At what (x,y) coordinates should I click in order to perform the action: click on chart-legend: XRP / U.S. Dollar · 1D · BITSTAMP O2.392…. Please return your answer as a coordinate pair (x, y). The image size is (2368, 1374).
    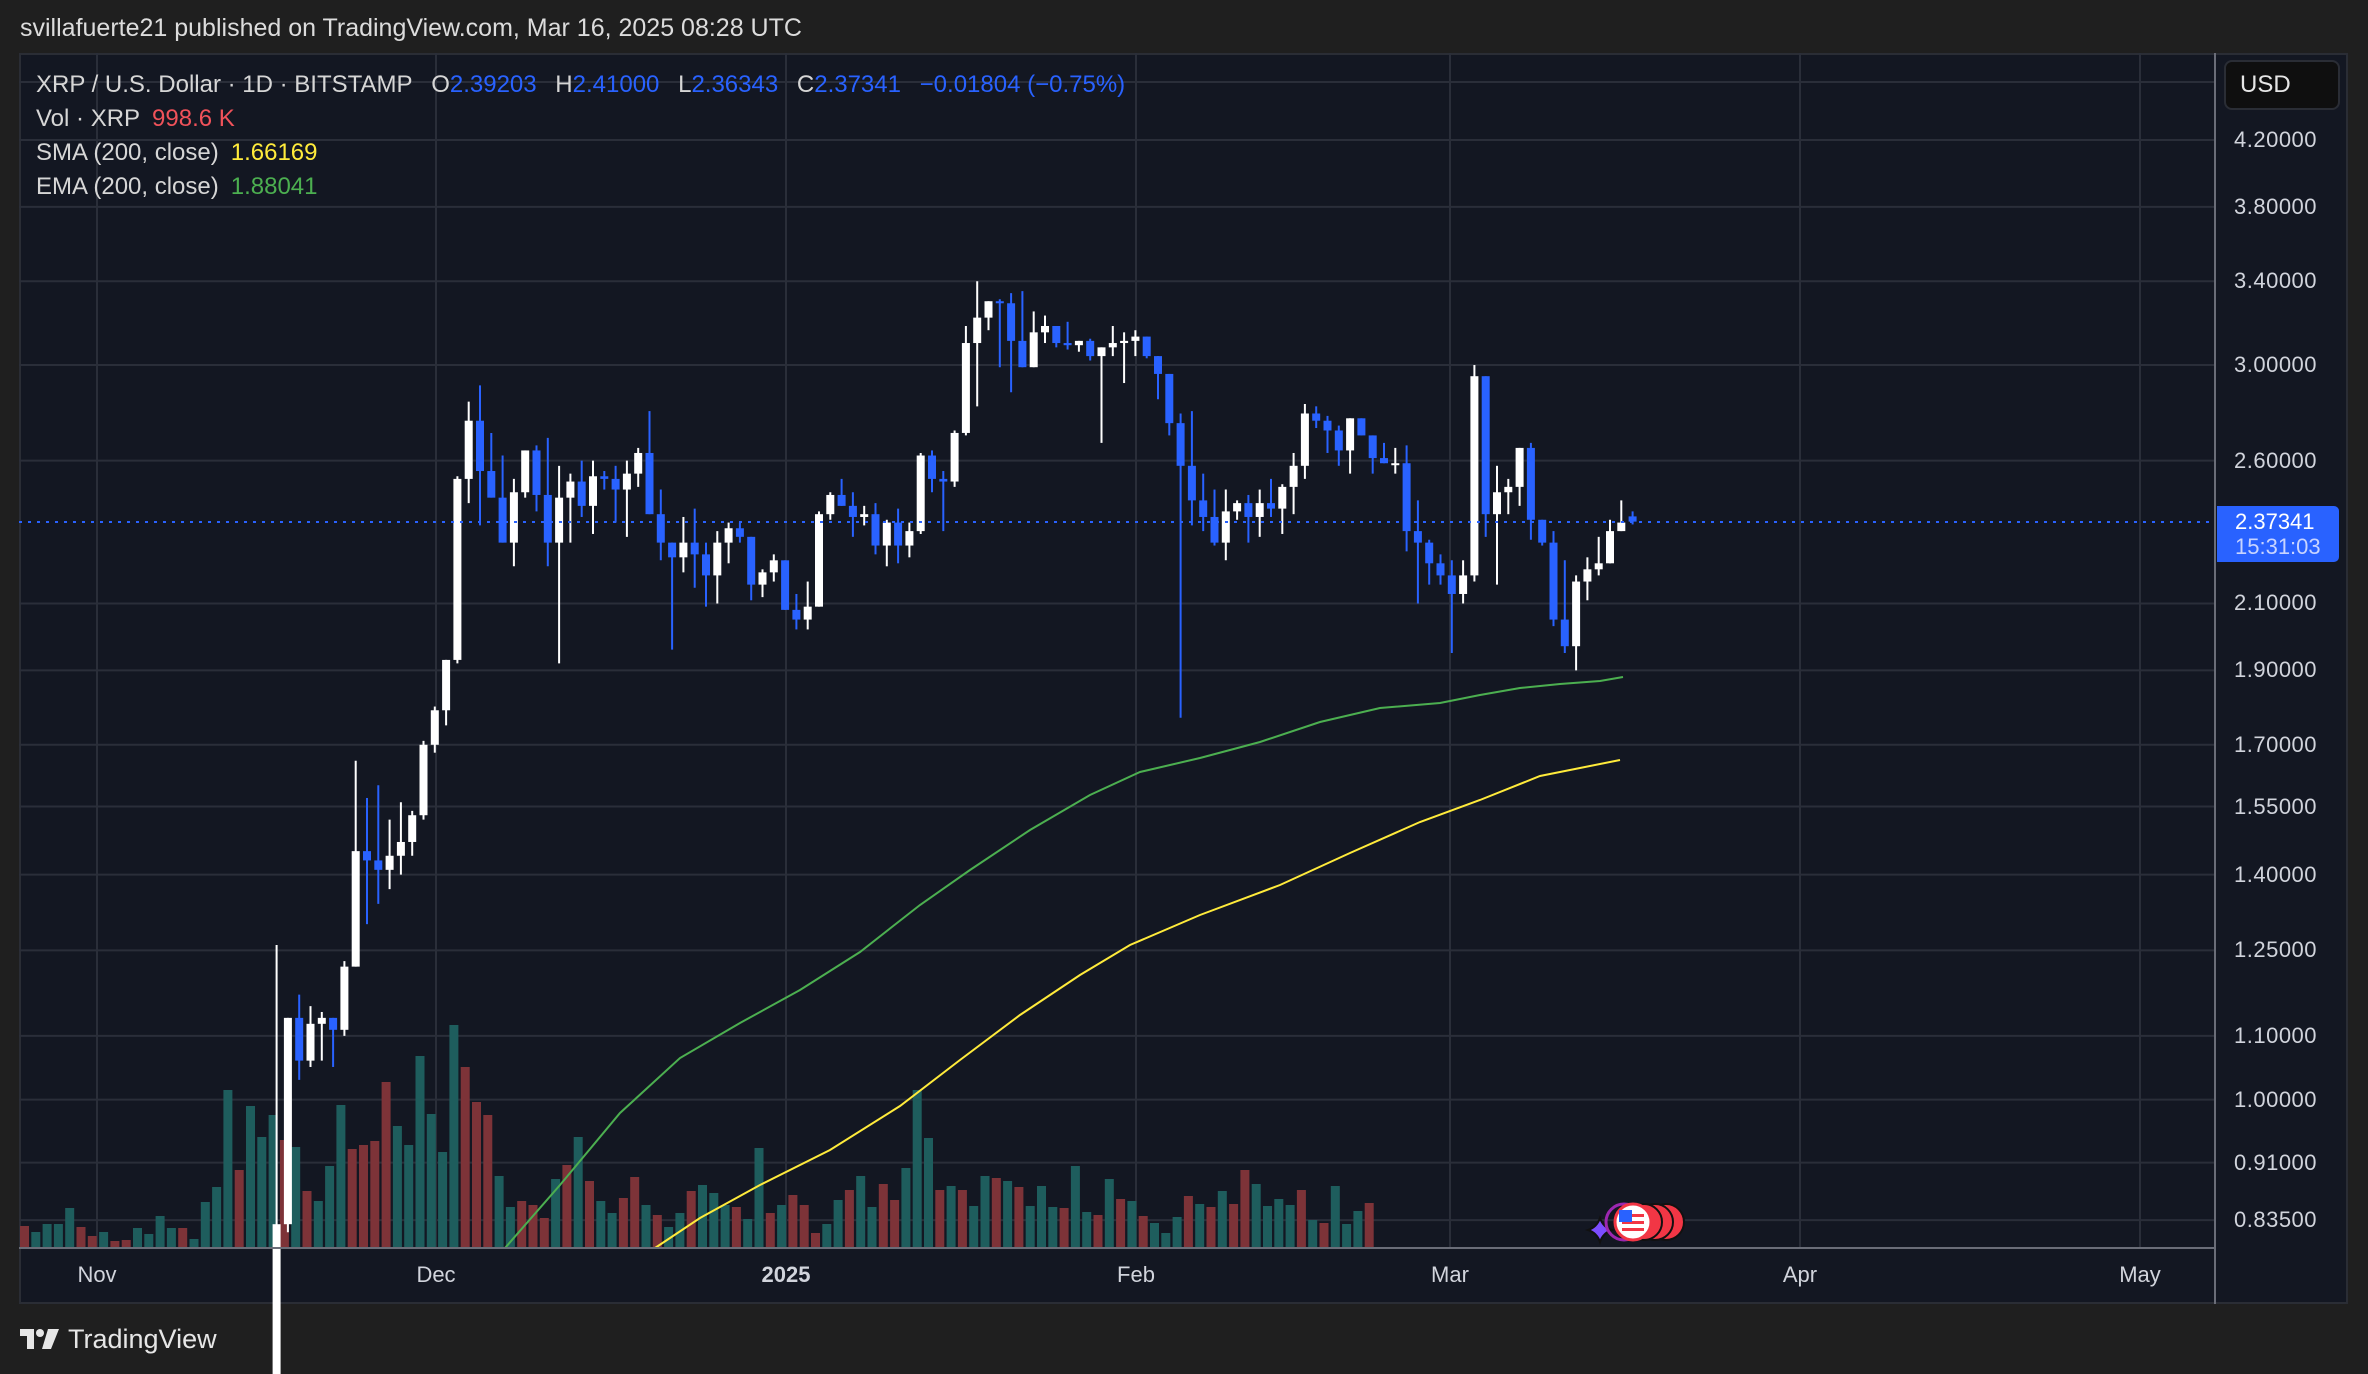
    Looking at the image, I should click on (580, 136).